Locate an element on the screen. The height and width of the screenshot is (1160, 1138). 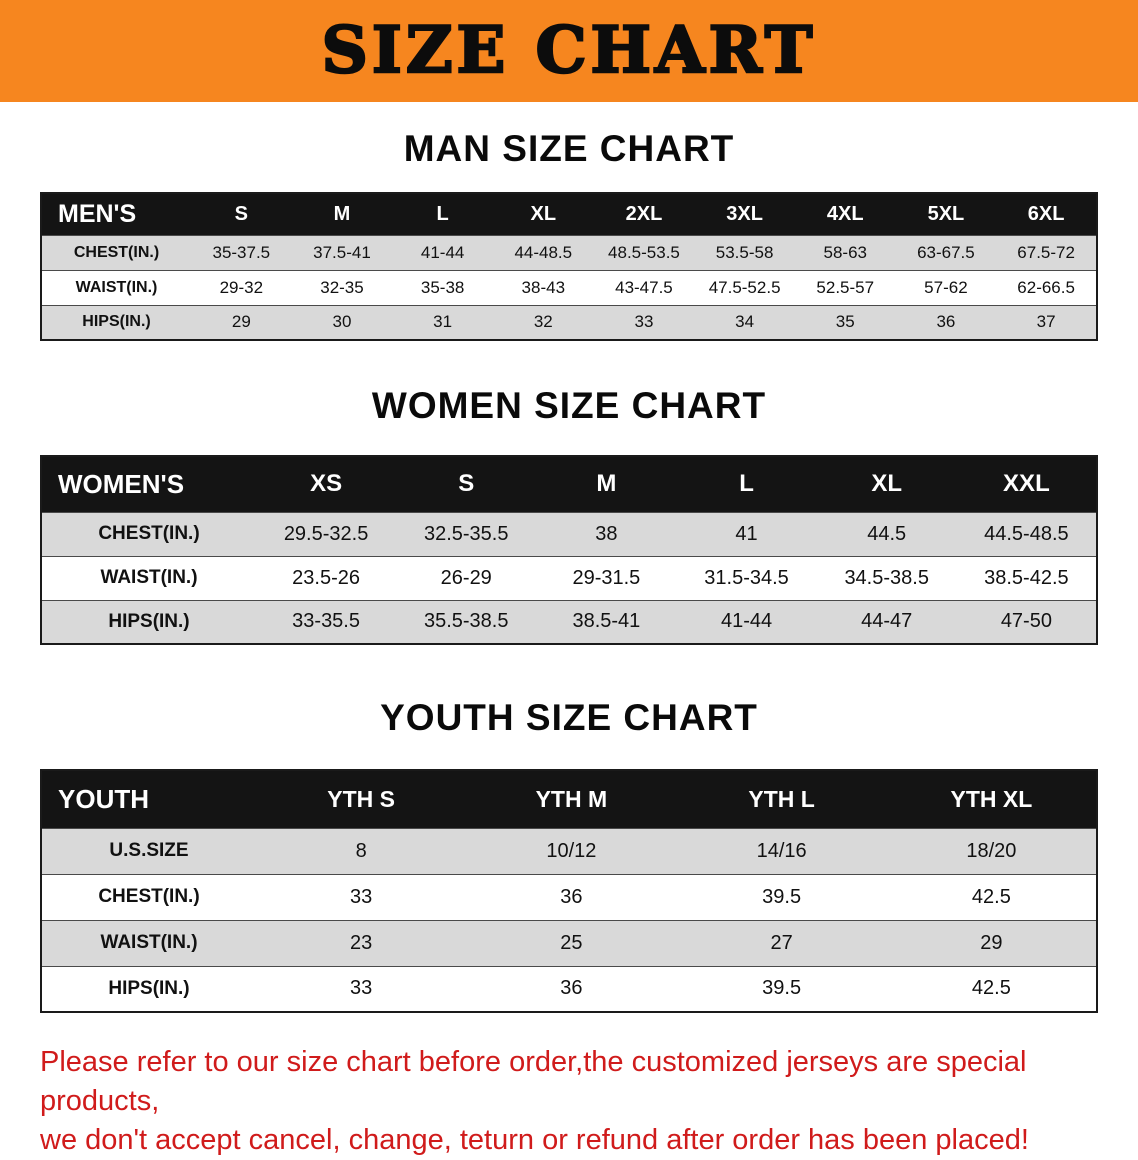
women-value-cell: 47-50 is located at coordinates (1026, 621).